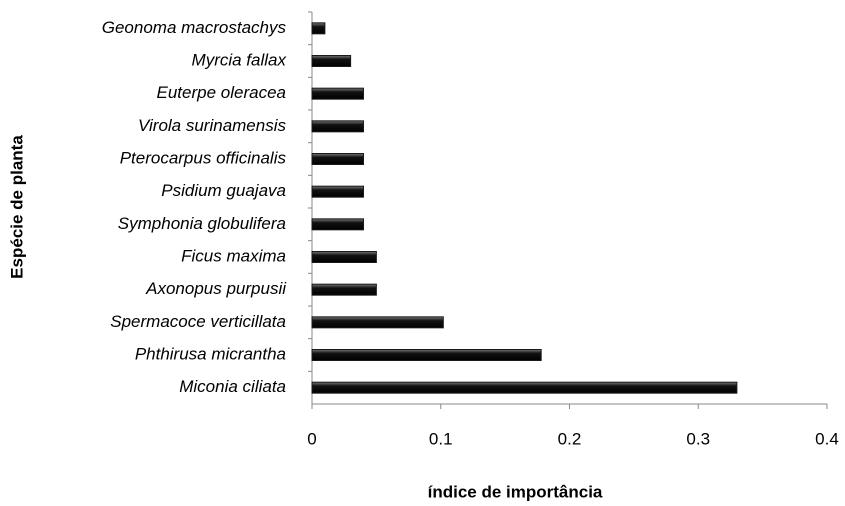 Image resolution: width=845 pixels, height=506 pixels. Describe the element at coordinates (827, 438) in the screenshot. I see `x-tick-label: 0.4` at that location.